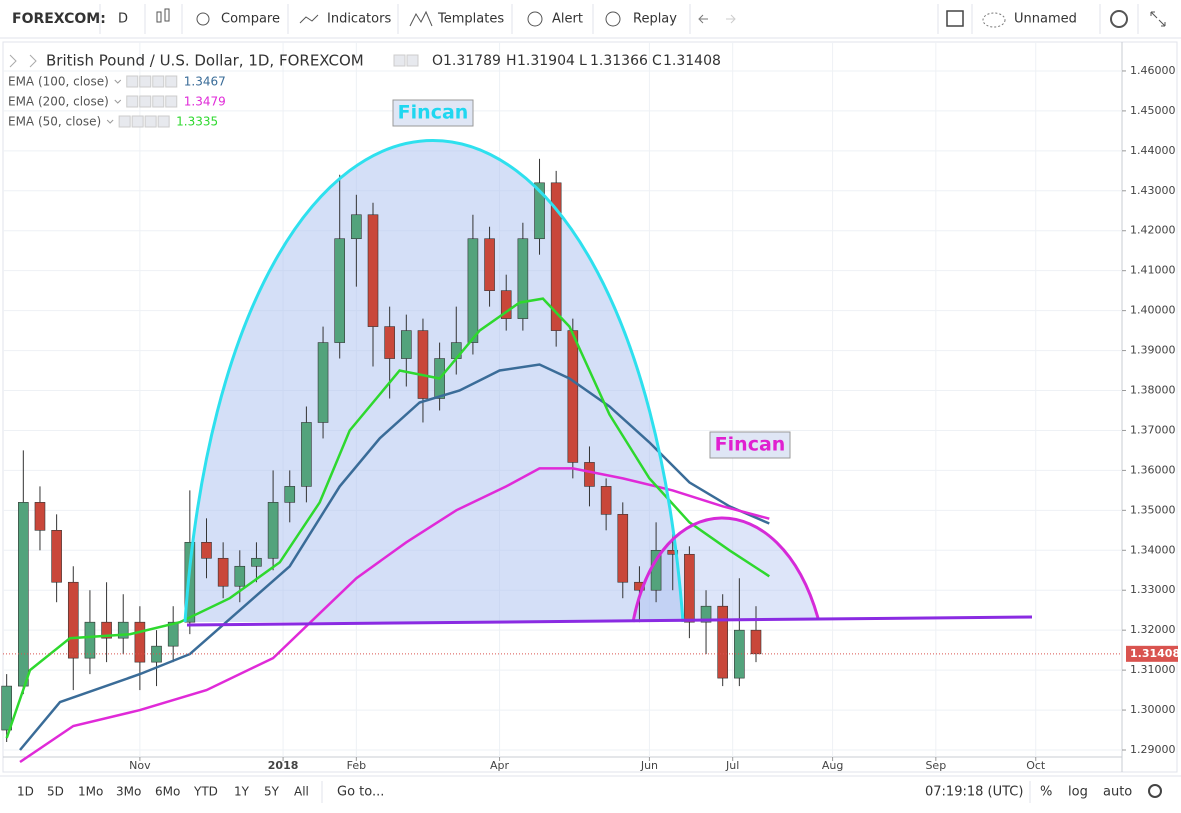 The height and width of the screenshot is (813, 1181). Describe the element at coordinates (1153, 230) in the screenshot. I see `y-tick-label: 1.42000` at that location.